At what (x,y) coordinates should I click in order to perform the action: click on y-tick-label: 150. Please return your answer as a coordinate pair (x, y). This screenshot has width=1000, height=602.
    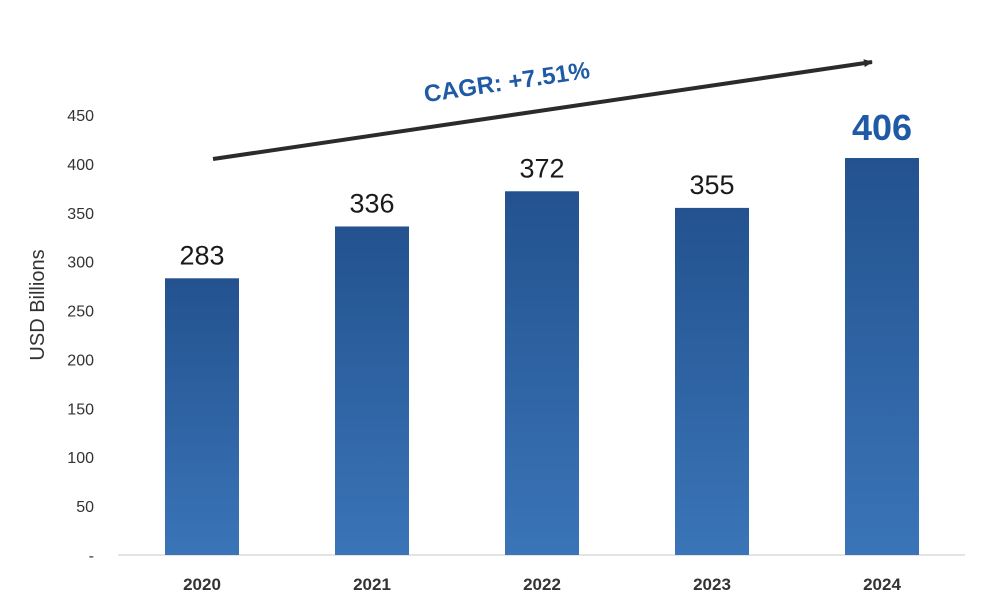
    Looking at the image, I should click on (80, 409).